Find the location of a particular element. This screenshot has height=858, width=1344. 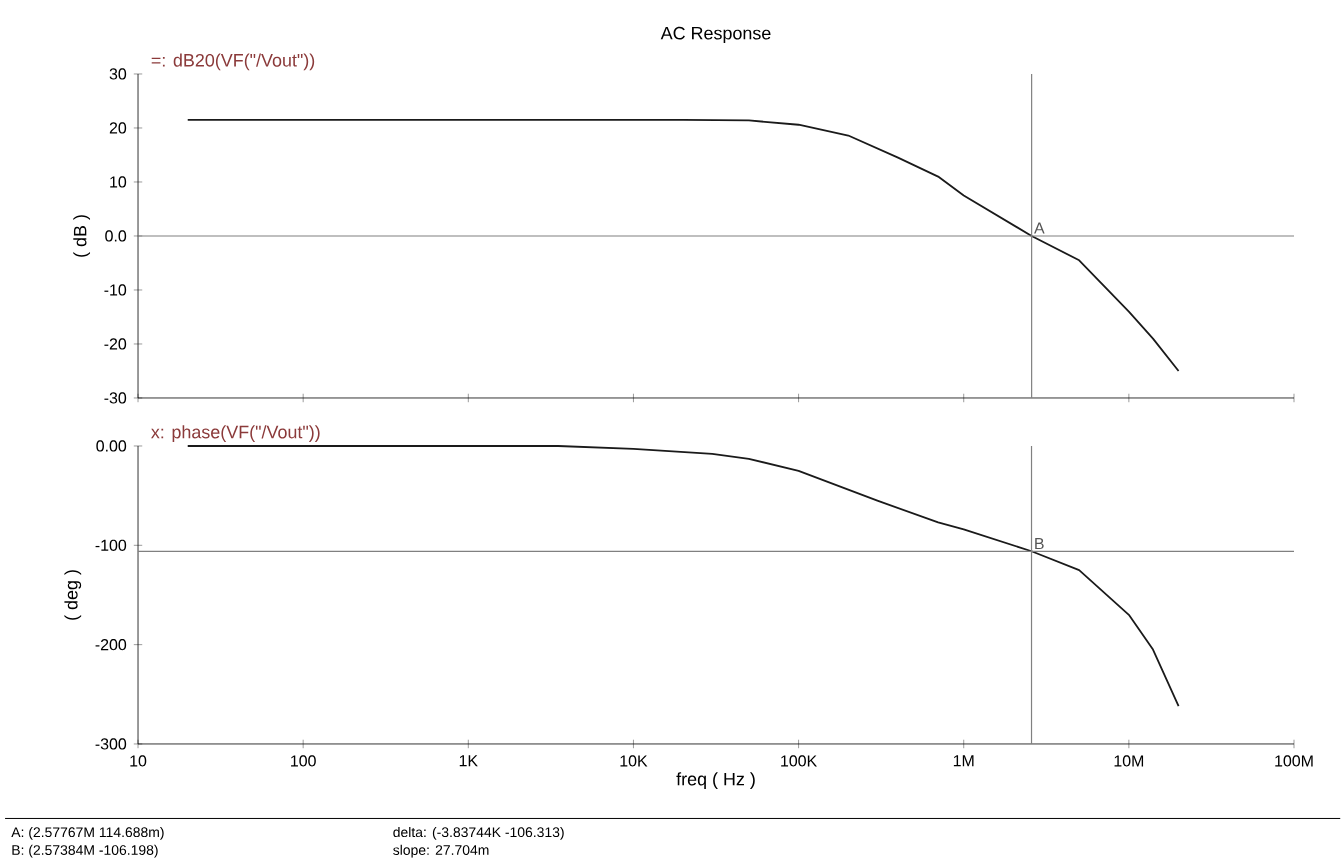

chart-title: AC Response is located at coordinates (715, 35).